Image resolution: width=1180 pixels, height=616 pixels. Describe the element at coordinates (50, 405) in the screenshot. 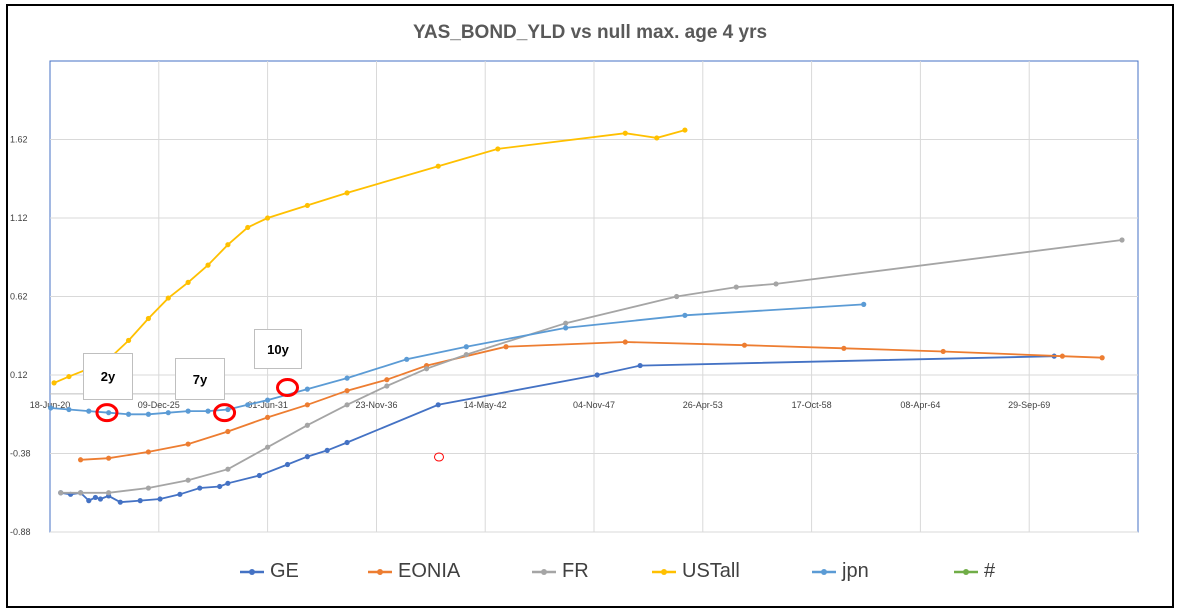

I see `x-tick-label: 18-Jun-20` at that location.